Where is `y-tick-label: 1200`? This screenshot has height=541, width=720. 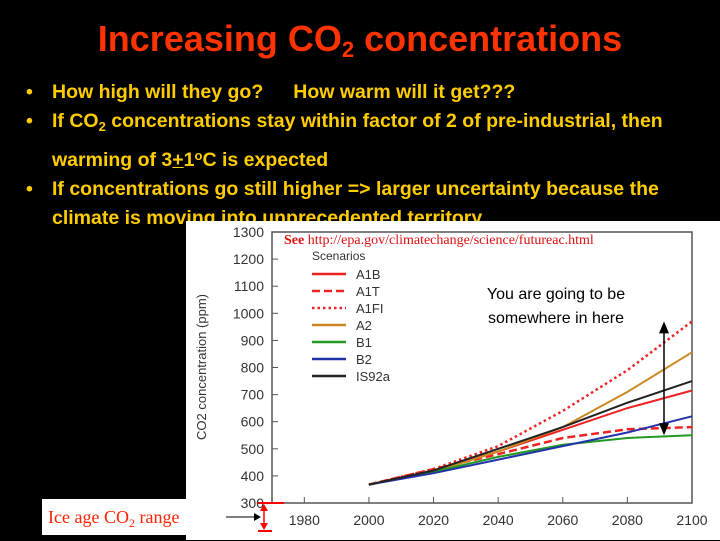
y-tick-label: 1200 is located at coordinates (248, 259).